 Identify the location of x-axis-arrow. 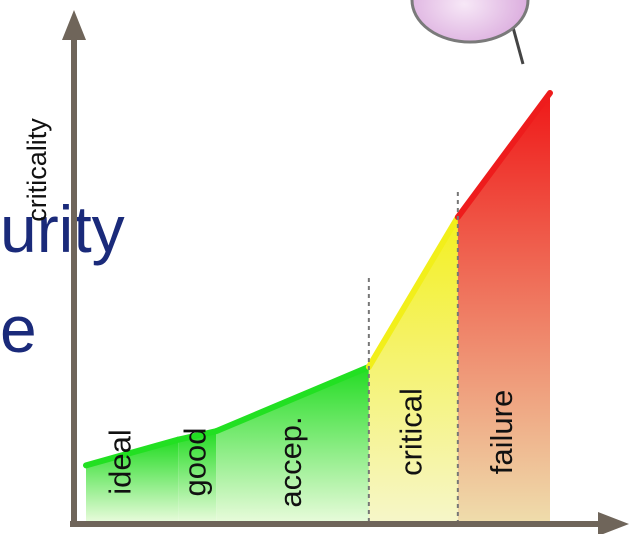
(613, 524).